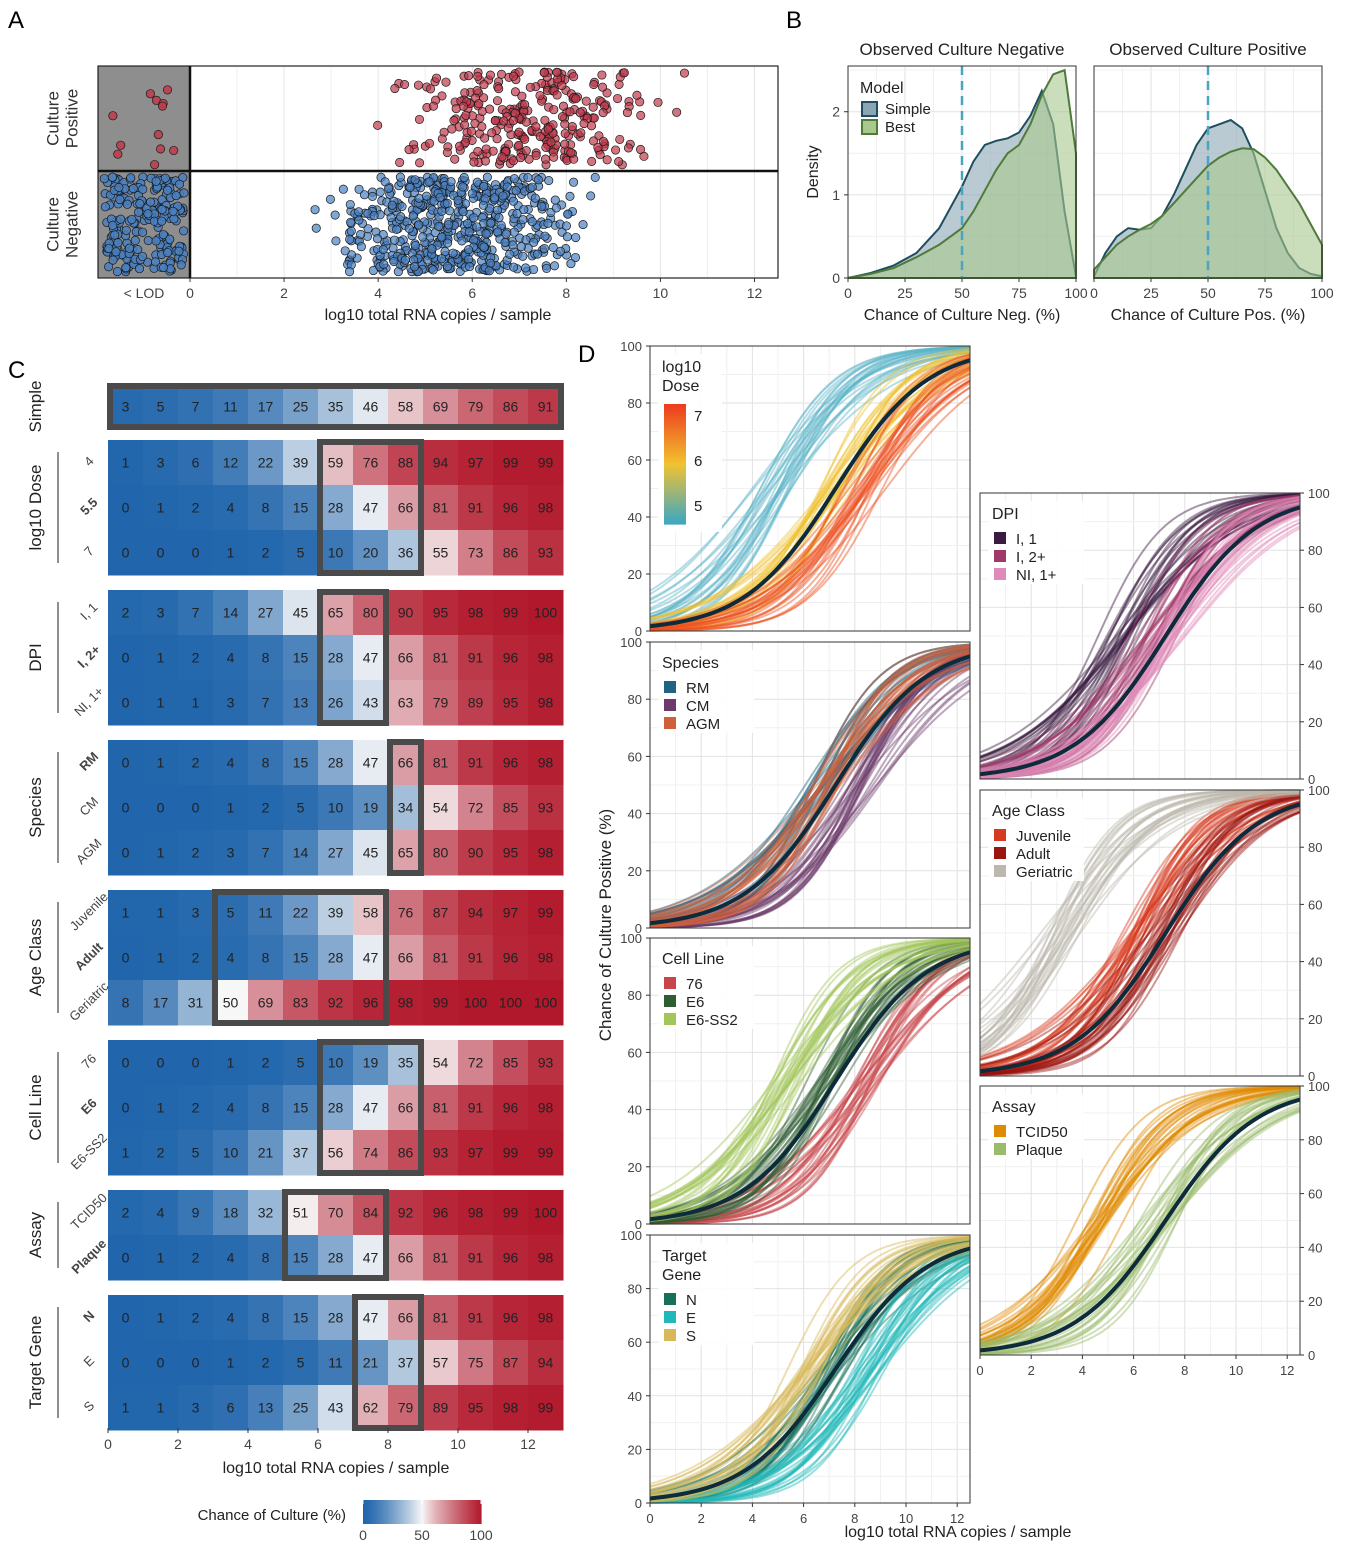  What do you see at coordinates (511, 853) in the screenshot?
I see `heat-cell-label: 95` at bounding box center [511, 853].